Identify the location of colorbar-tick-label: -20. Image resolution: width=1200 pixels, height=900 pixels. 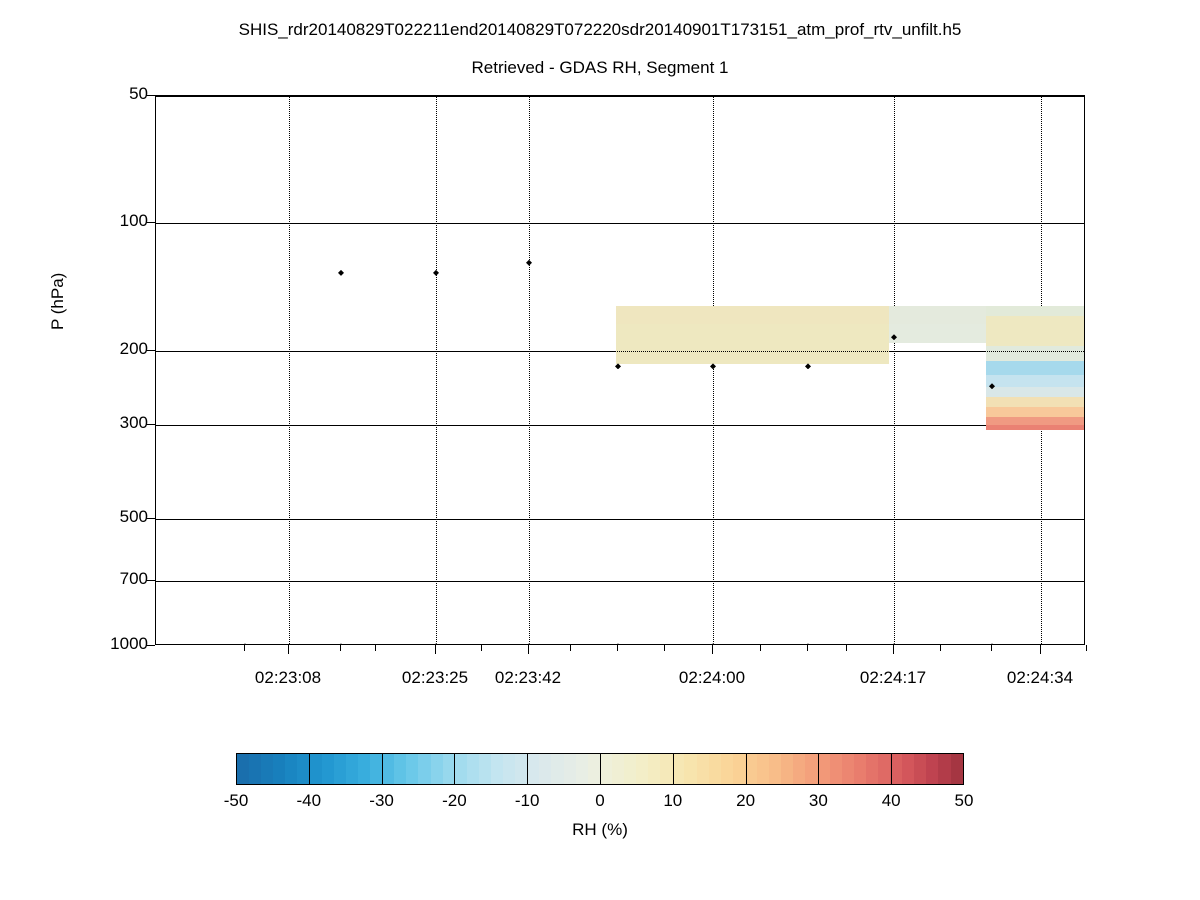
(454, 800).